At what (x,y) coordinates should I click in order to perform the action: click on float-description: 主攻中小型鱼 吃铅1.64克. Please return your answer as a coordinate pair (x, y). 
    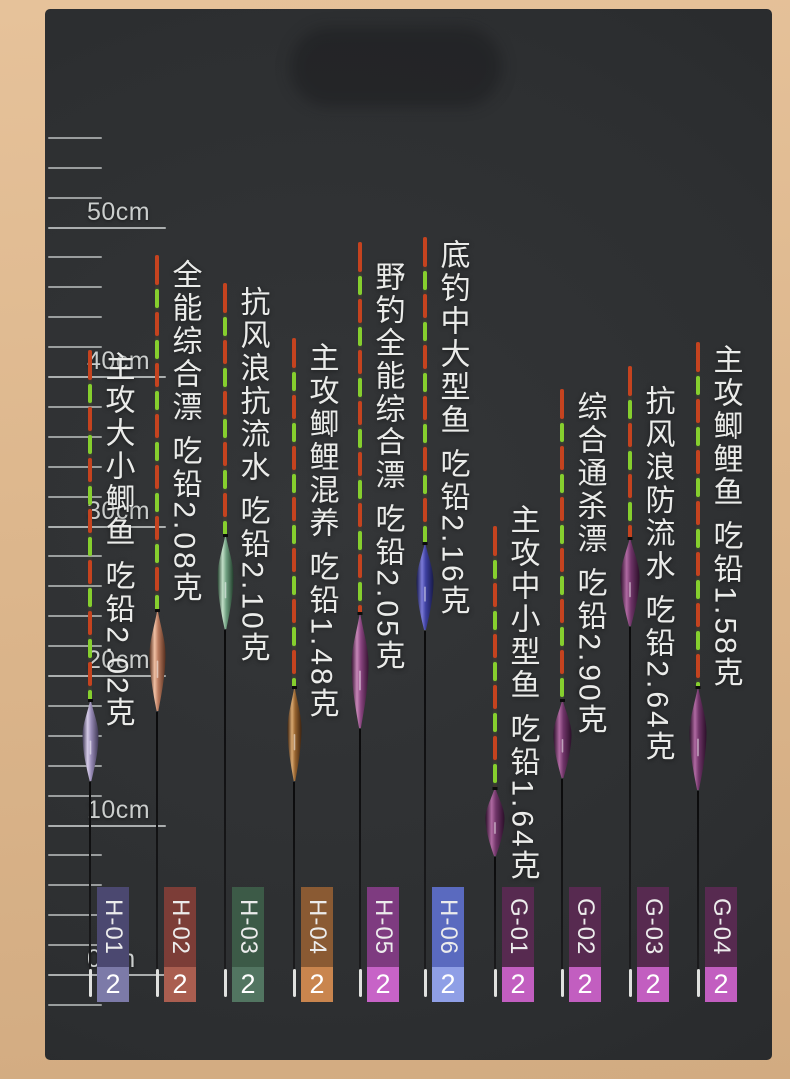
    Looking at the image, I should click on (522, 693).